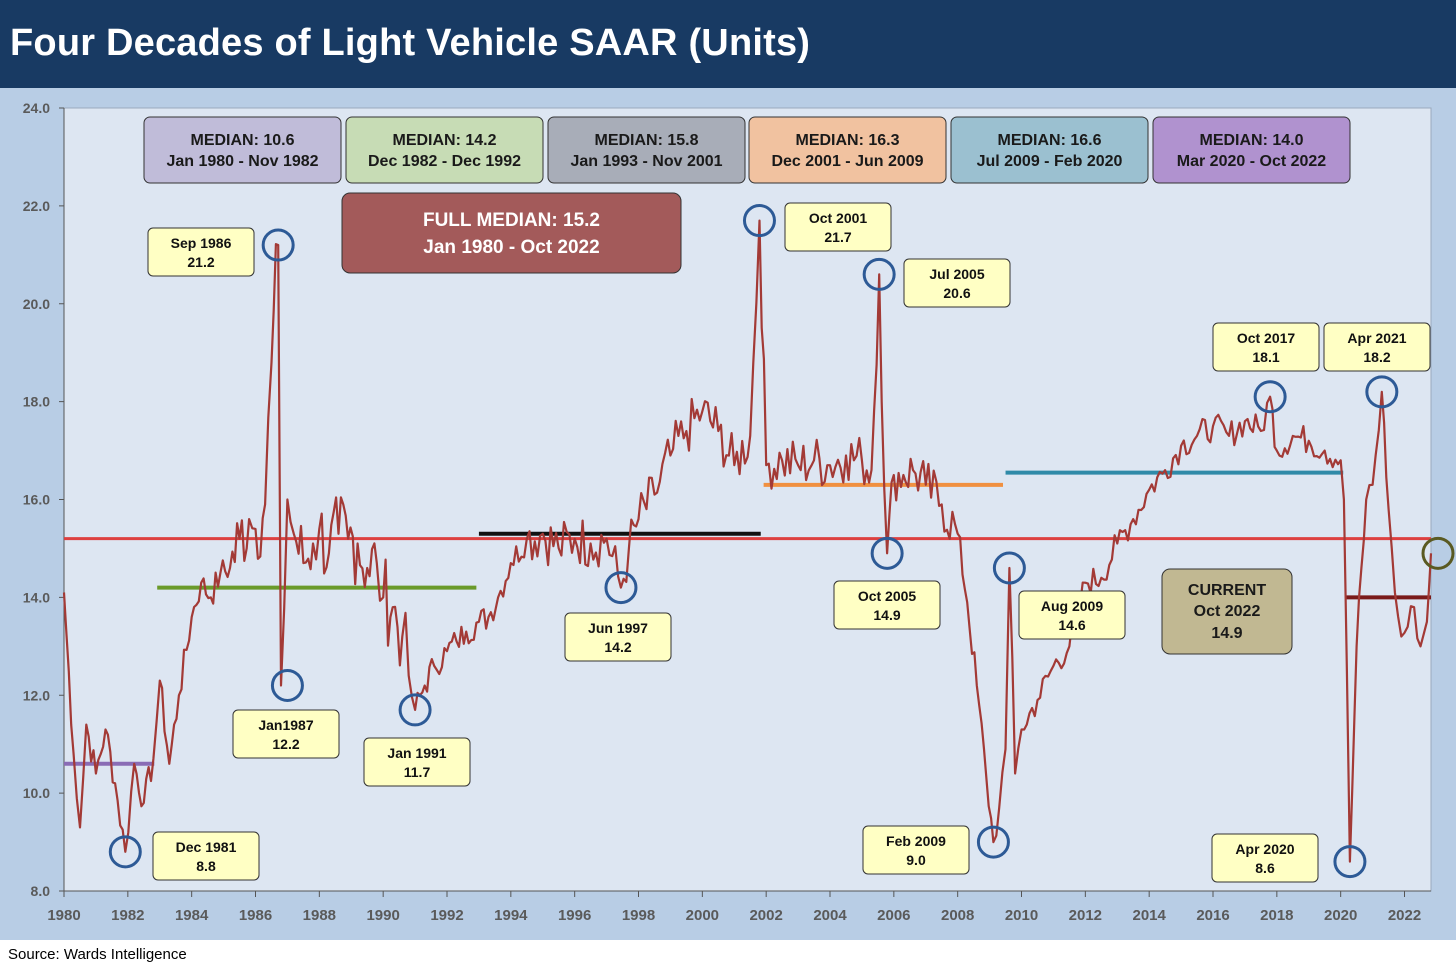 The height and width of the screenshot is (969, 1456). I want to click on y-tick-label: 12.0, so click(36, 695).